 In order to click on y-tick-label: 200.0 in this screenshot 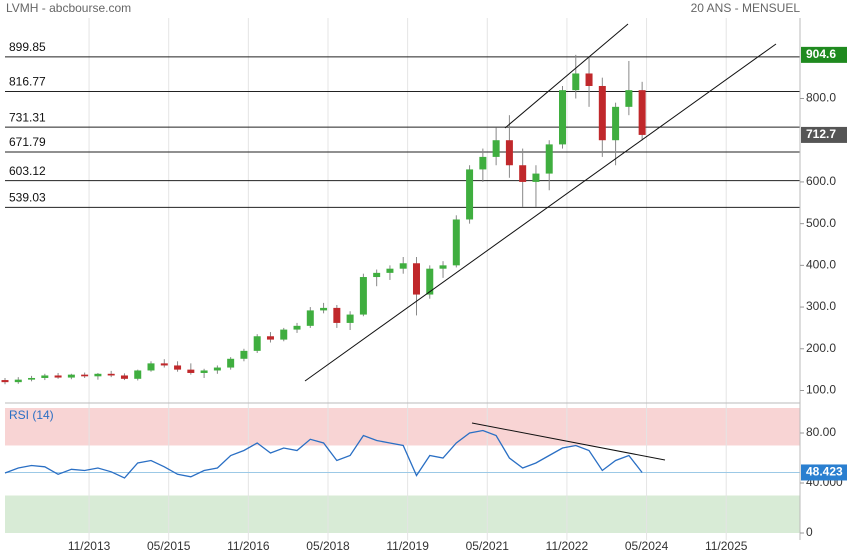, I will do `click(821, 348)`.